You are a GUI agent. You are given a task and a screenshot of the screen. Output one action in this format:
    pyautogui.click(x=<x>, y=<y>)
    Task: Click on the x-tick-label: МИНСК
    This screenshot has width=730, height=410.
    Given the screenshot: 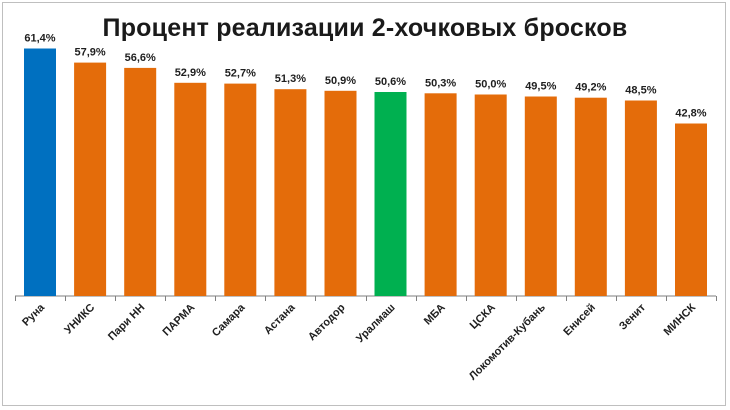 What is the action you would take?
    pyautogui.click(x=680, y=319)
    